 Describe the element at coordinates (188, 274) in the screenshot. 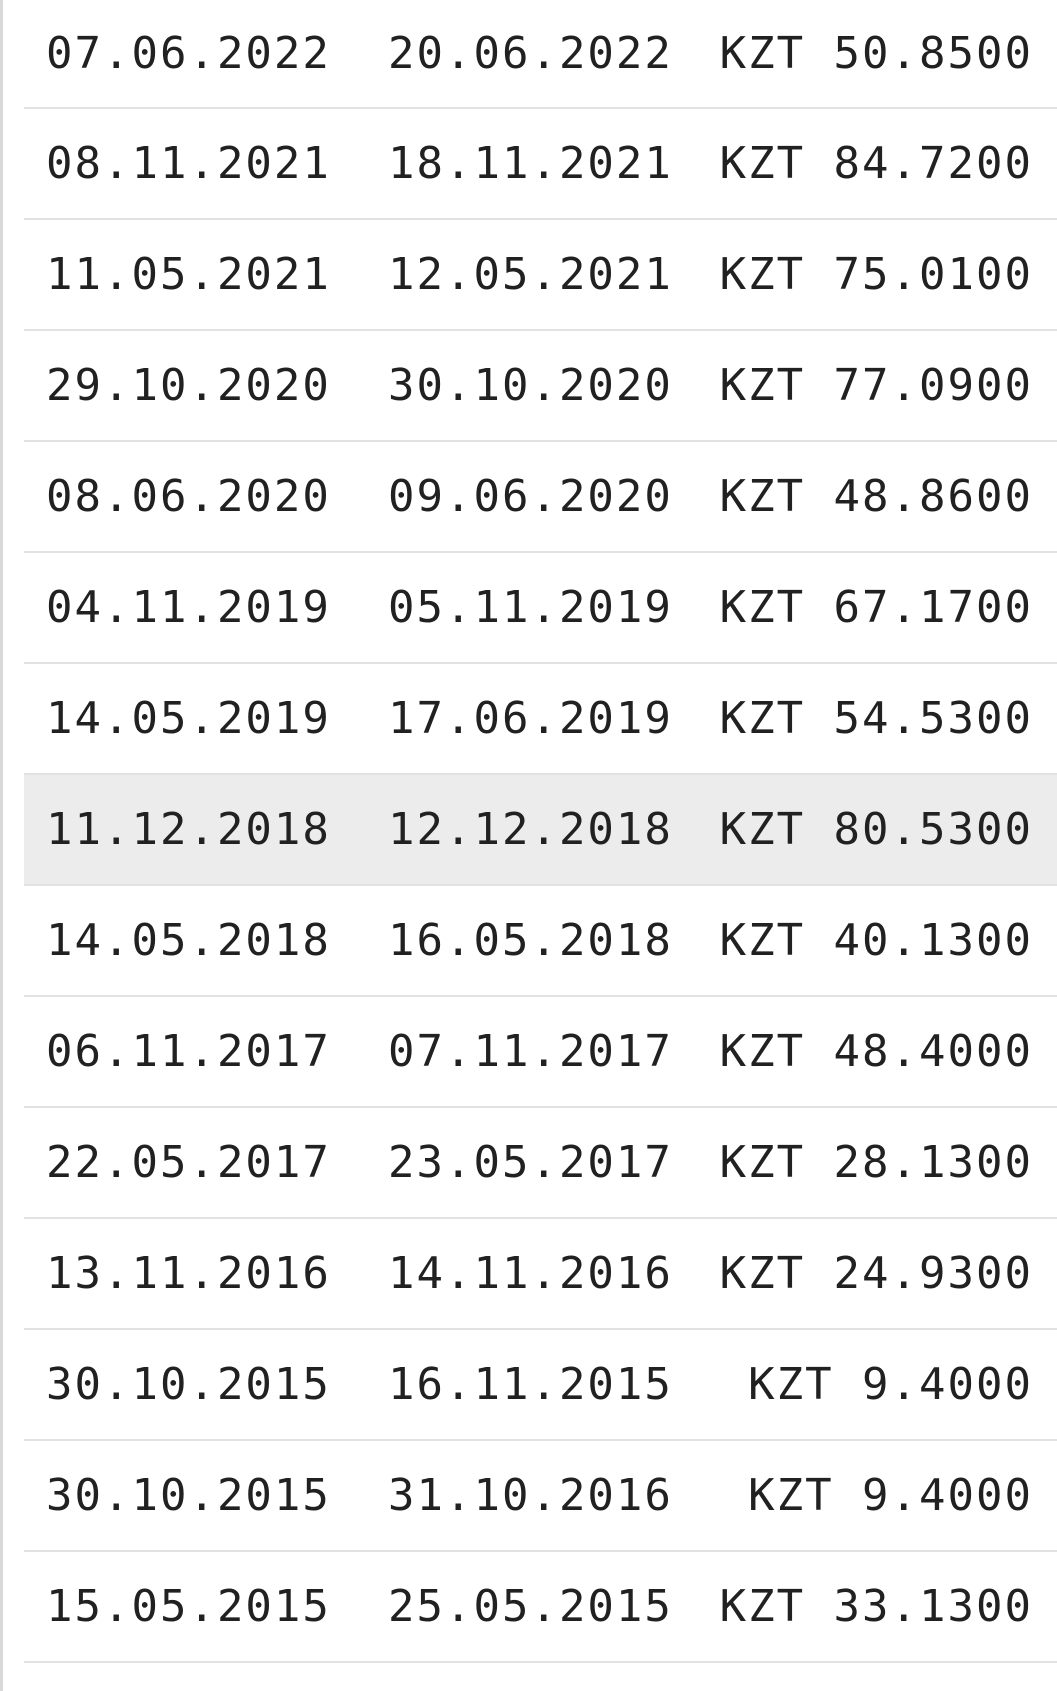

I see `from-date-cell: 11.05.2021` at that location.